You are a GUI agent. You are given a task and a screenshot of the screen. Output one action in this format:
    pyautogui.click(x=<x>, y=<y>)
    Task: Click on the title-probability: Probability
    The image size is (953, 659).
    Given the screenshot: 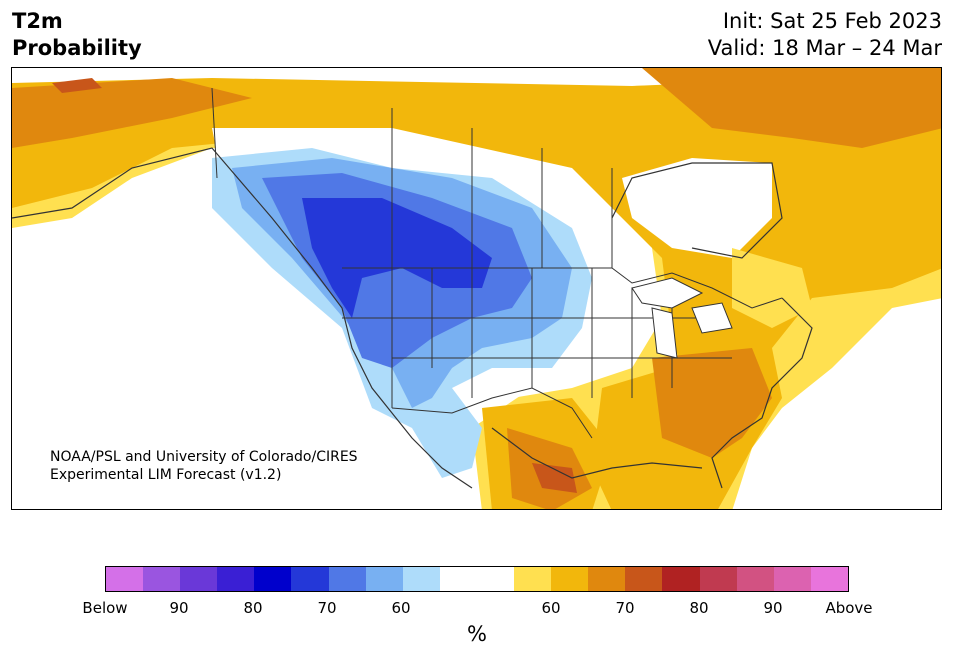 What is the action you would take?
    pyautogui.click(x=77, y=48)
    